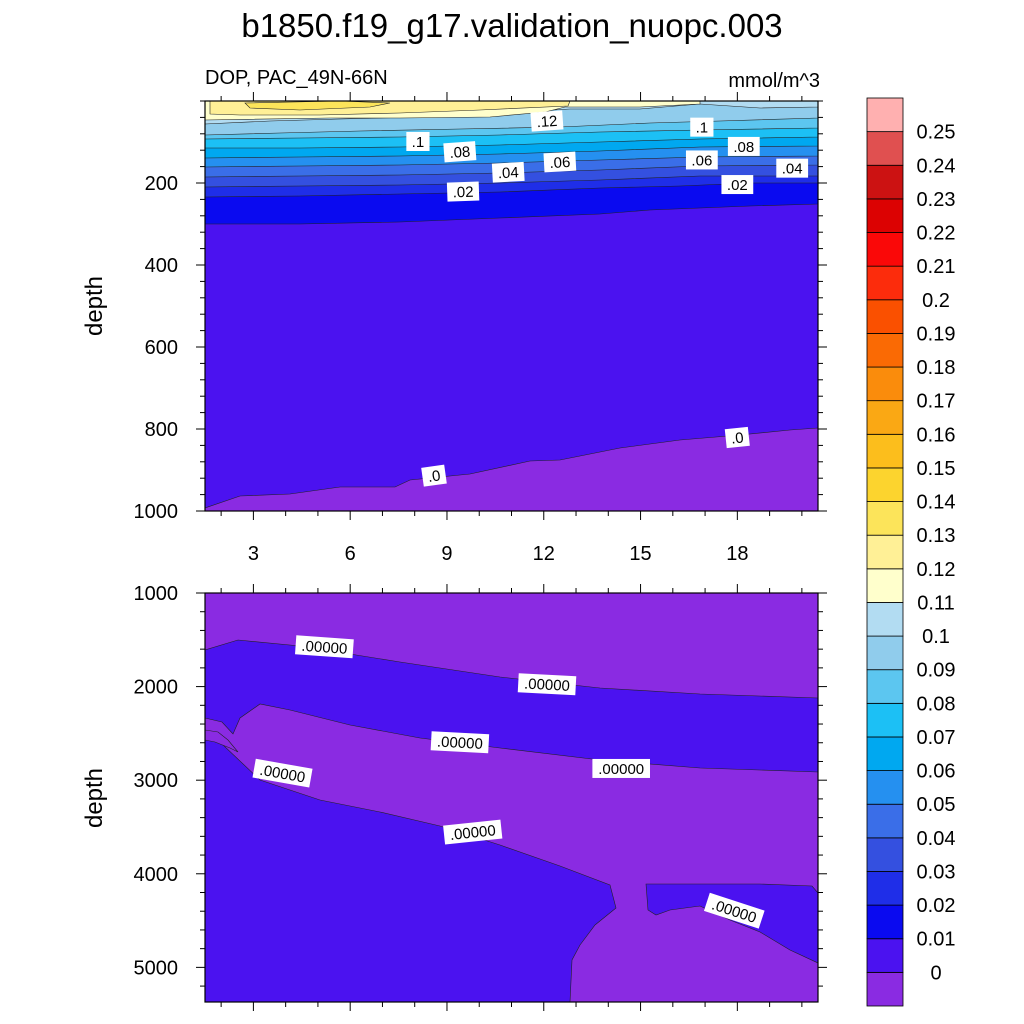 This screenshot has height=1024, width=1024. Describe the element at coordinates (936, 301) in the screenshot. I see `colorbar-label: 0.2` at that location.